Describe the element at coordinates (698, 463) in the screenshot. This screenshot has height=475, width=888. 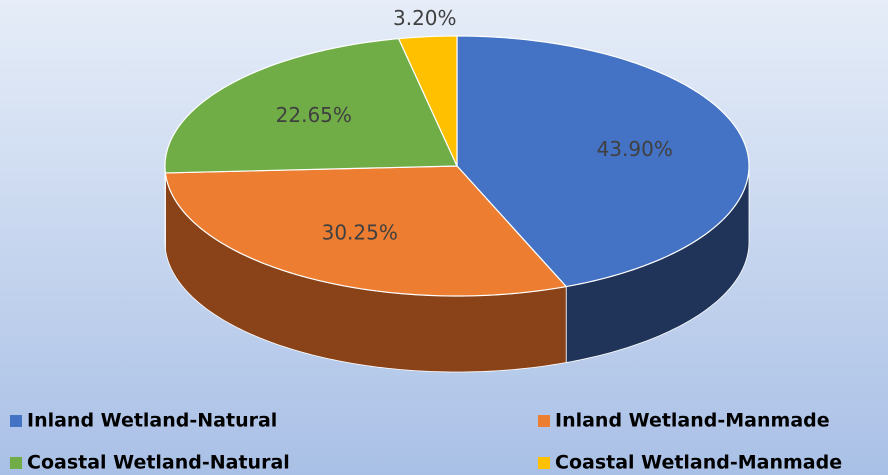
I see `legend-label: Coastal Wetland-Manmade` at that location.